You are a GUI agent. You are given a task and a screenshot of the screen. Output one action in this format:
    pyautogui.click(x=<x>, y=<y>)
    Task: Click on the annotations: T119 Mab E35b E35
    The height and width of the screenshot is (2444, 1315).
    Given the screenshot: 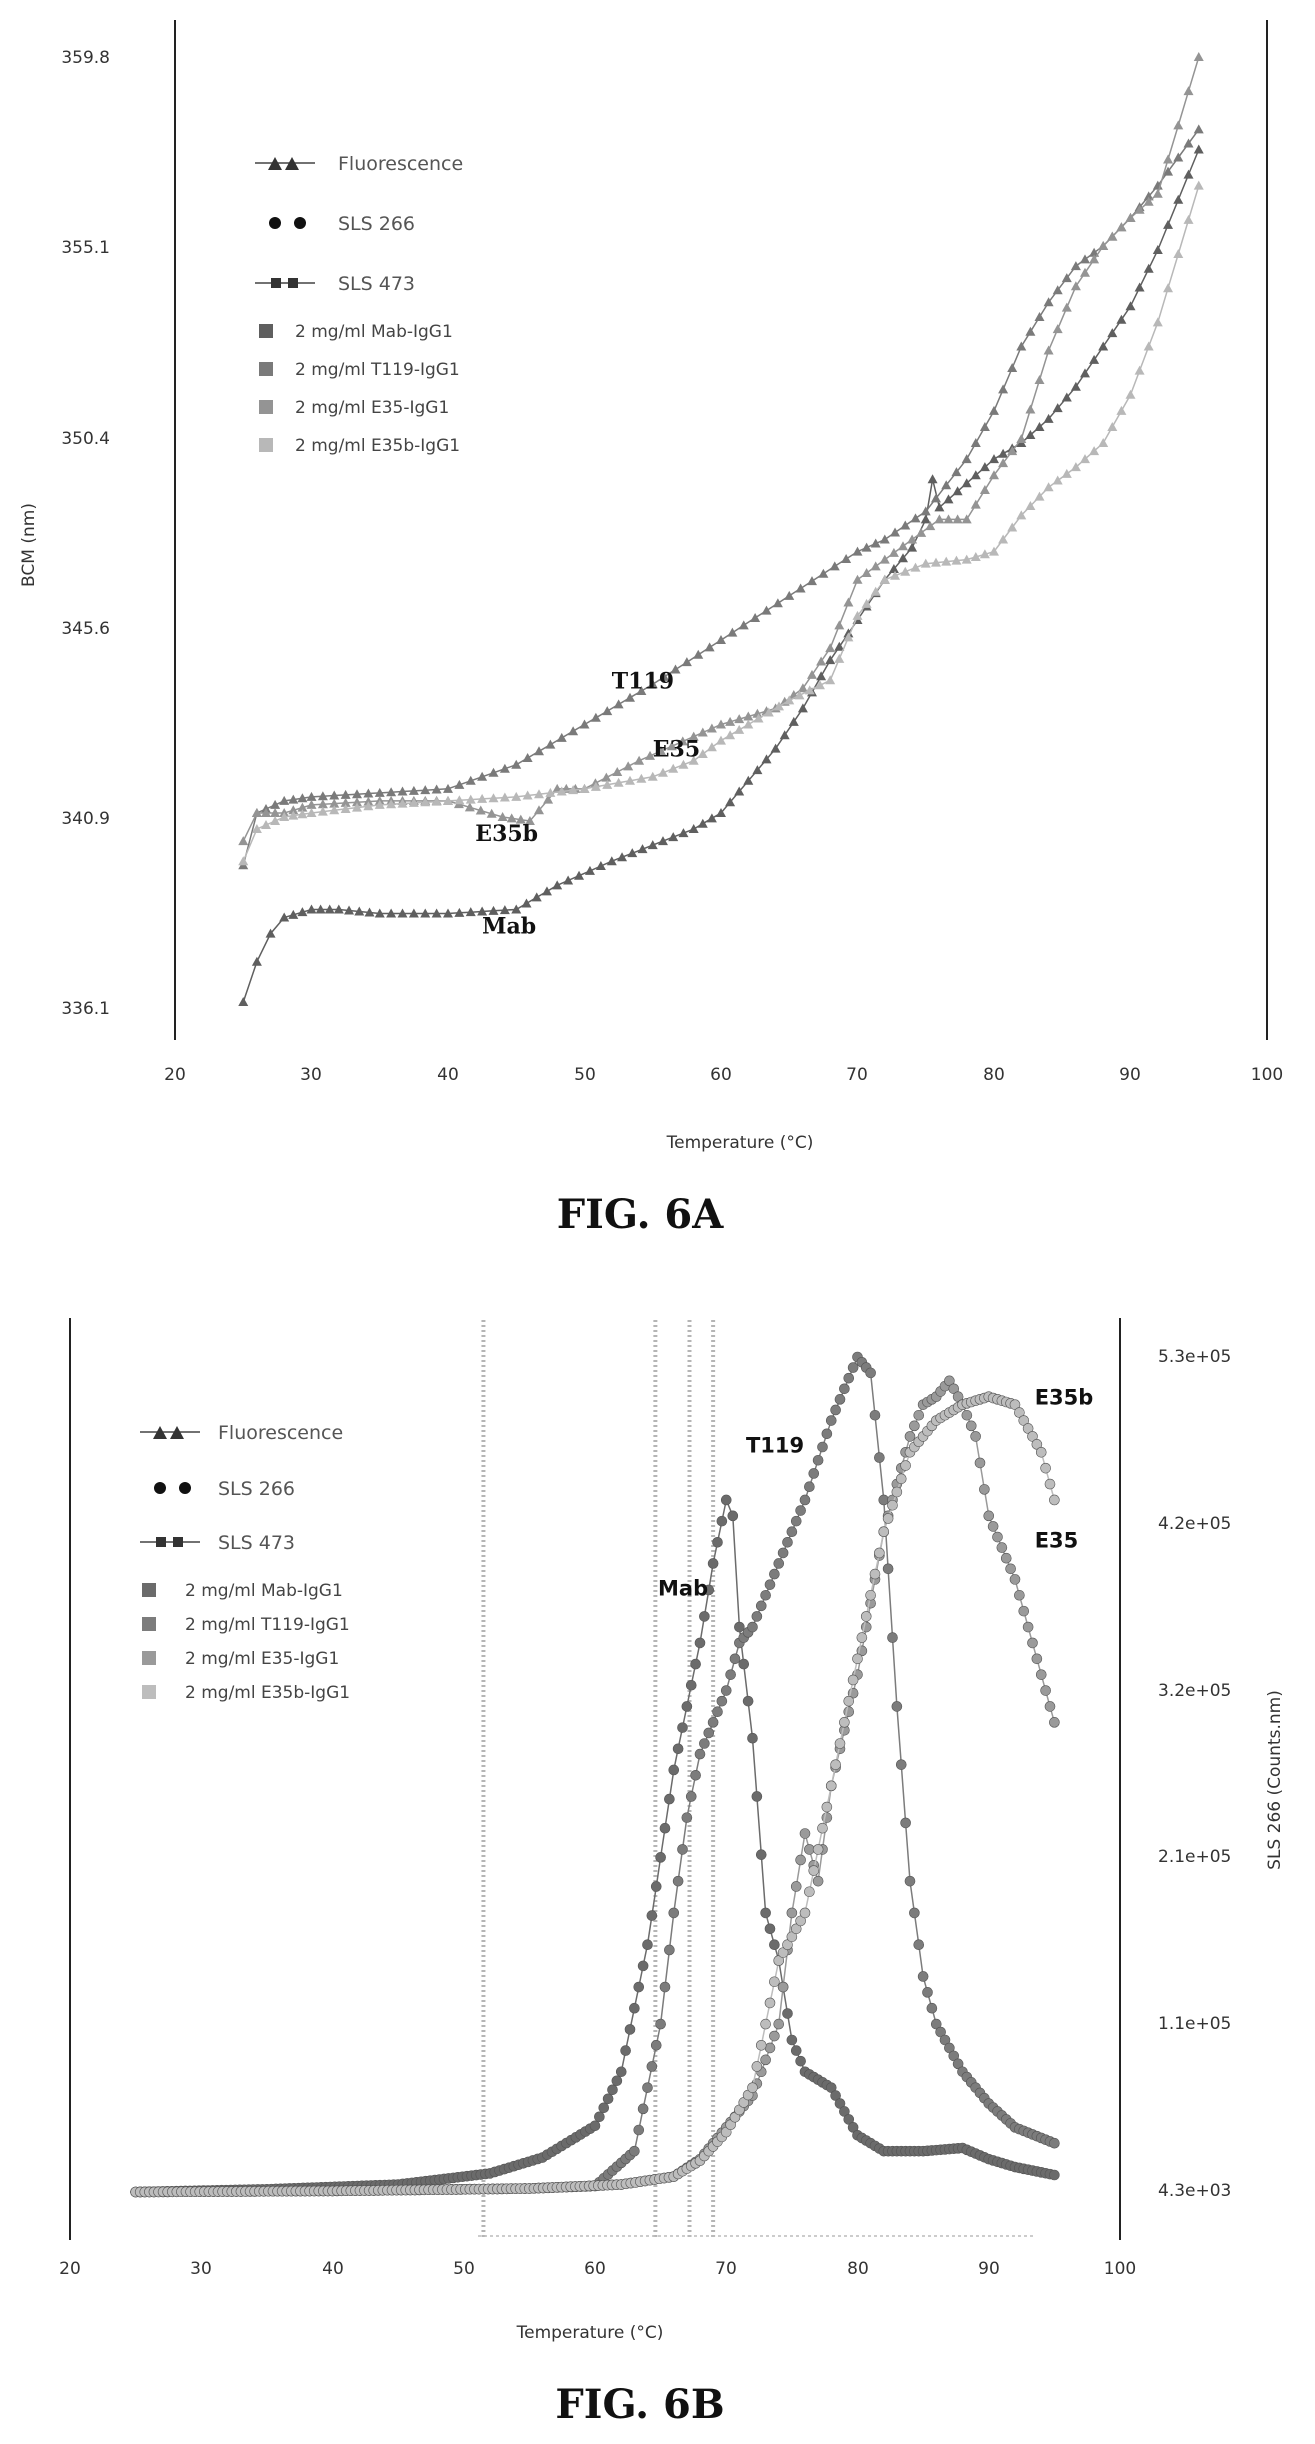 What is the action you would take?
    pyautogui.click(x=875, y=1493)
    